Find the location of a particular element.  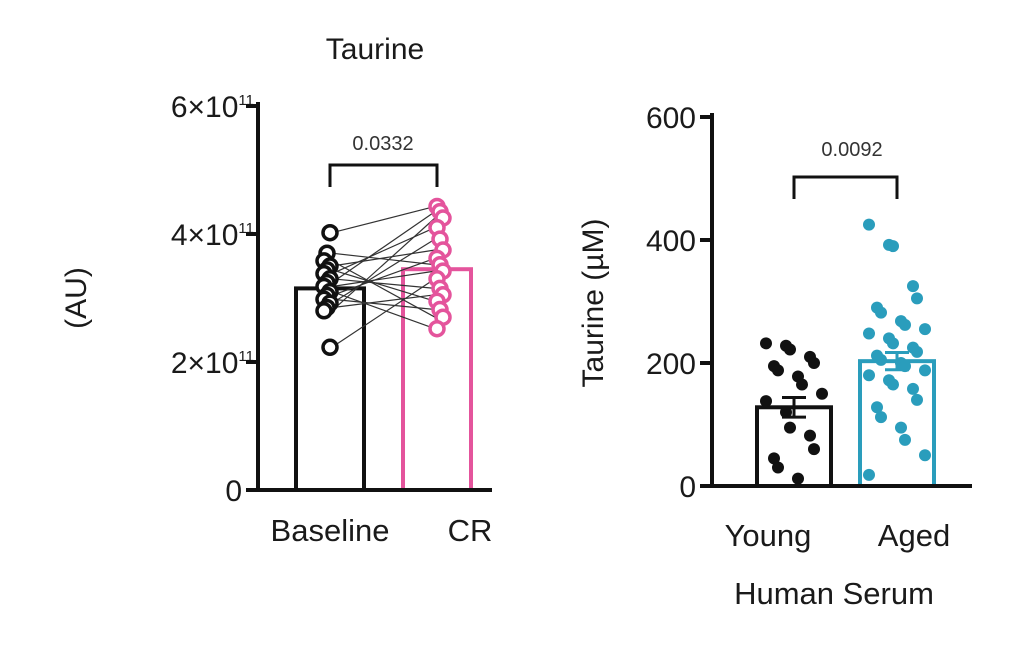

x-tick-label-young: Young is located at coordinates (768, 535).